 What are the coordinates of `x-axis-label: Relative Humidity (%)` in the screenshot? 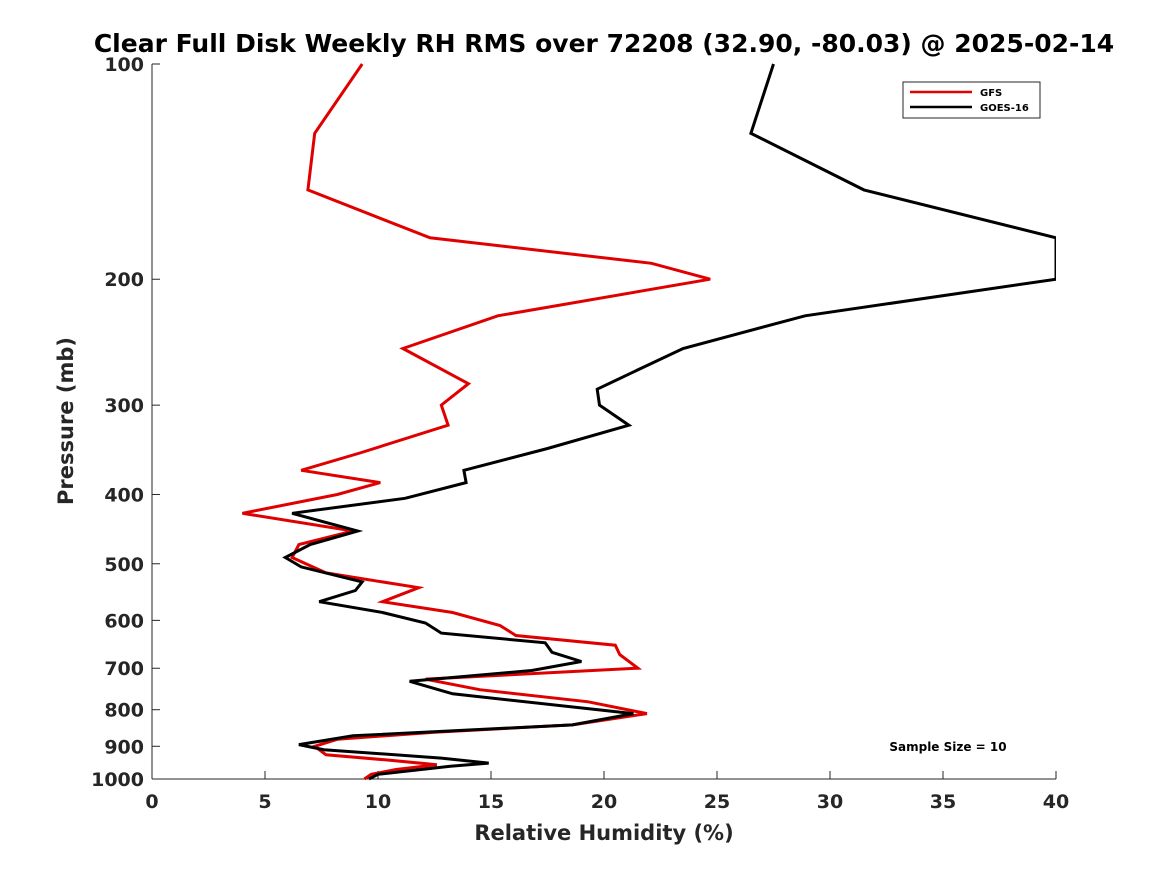 It's located at (603, 833).